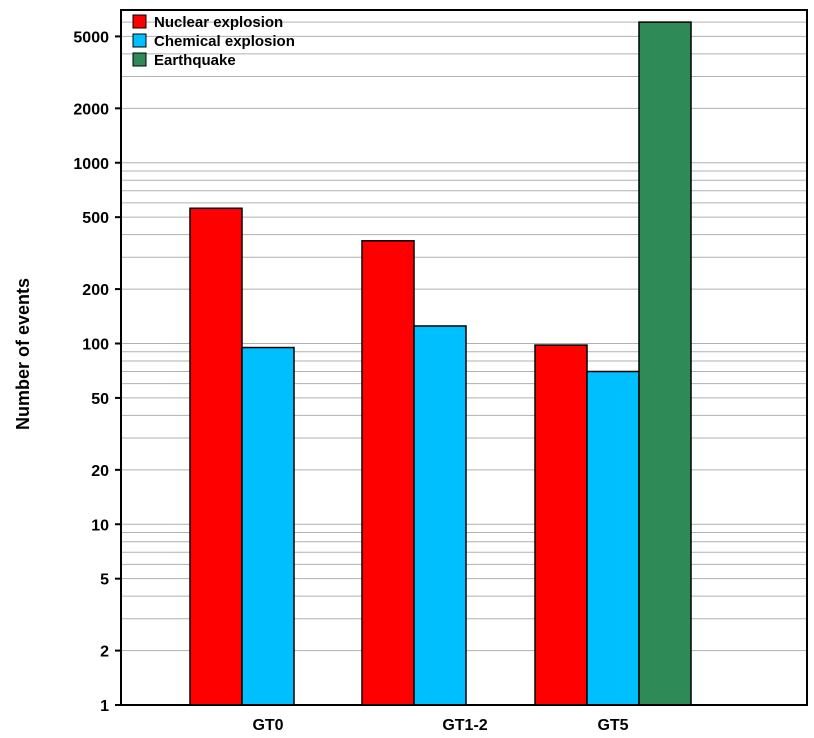  I want to click on y-tick-label: 1, so click(104, 706).